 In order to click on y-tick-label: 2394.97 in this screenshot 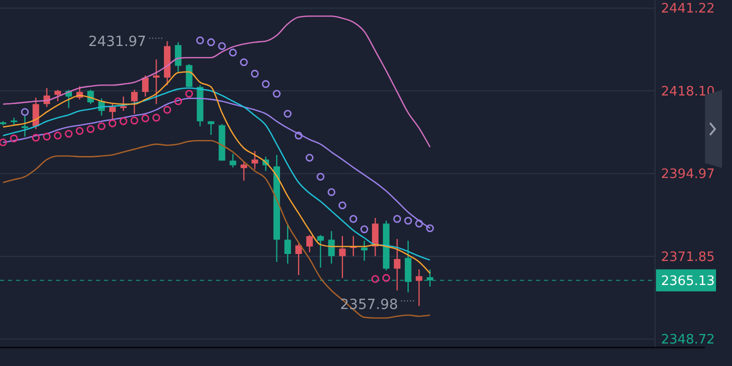, I will do `click(688, 174)`.